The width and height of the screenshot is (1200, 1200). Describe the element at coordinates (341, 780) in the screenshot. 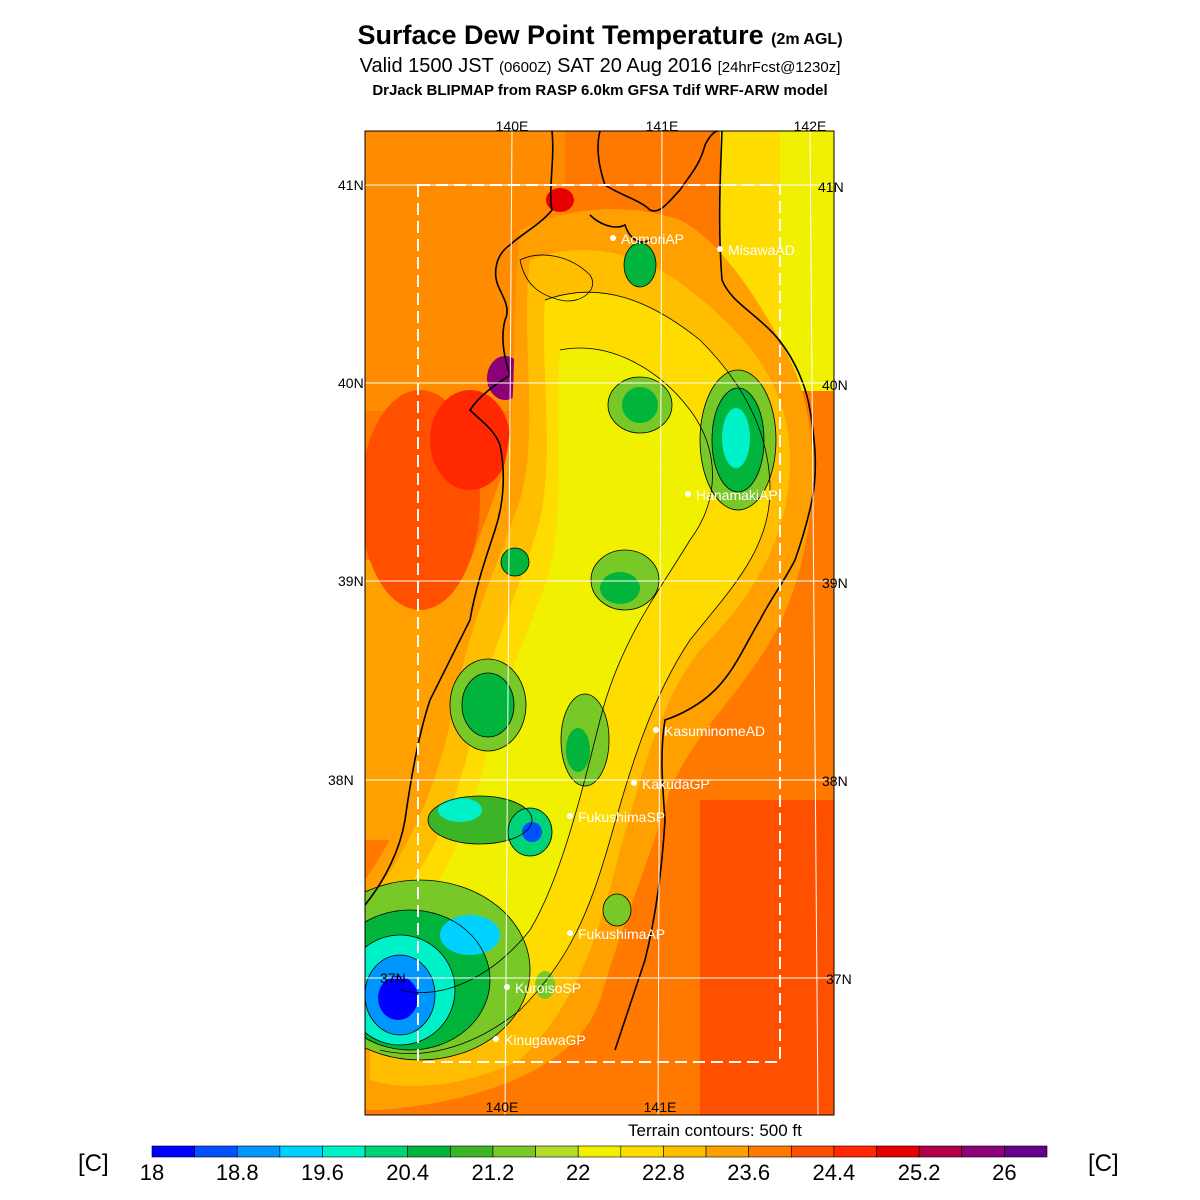

I see `lat-label-left: 38N` at that location.